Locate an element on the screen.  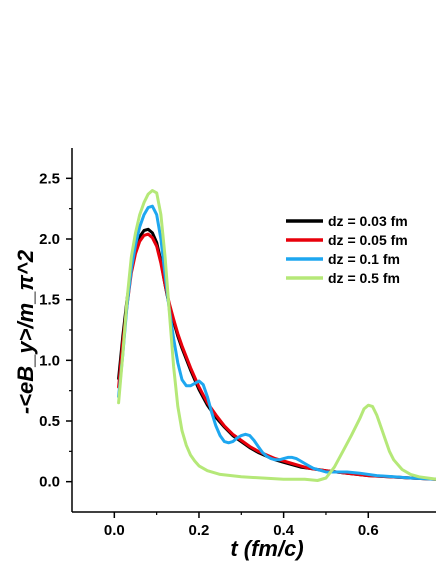
y-tick-label: 1.0 is located at coordinates (49, 360).